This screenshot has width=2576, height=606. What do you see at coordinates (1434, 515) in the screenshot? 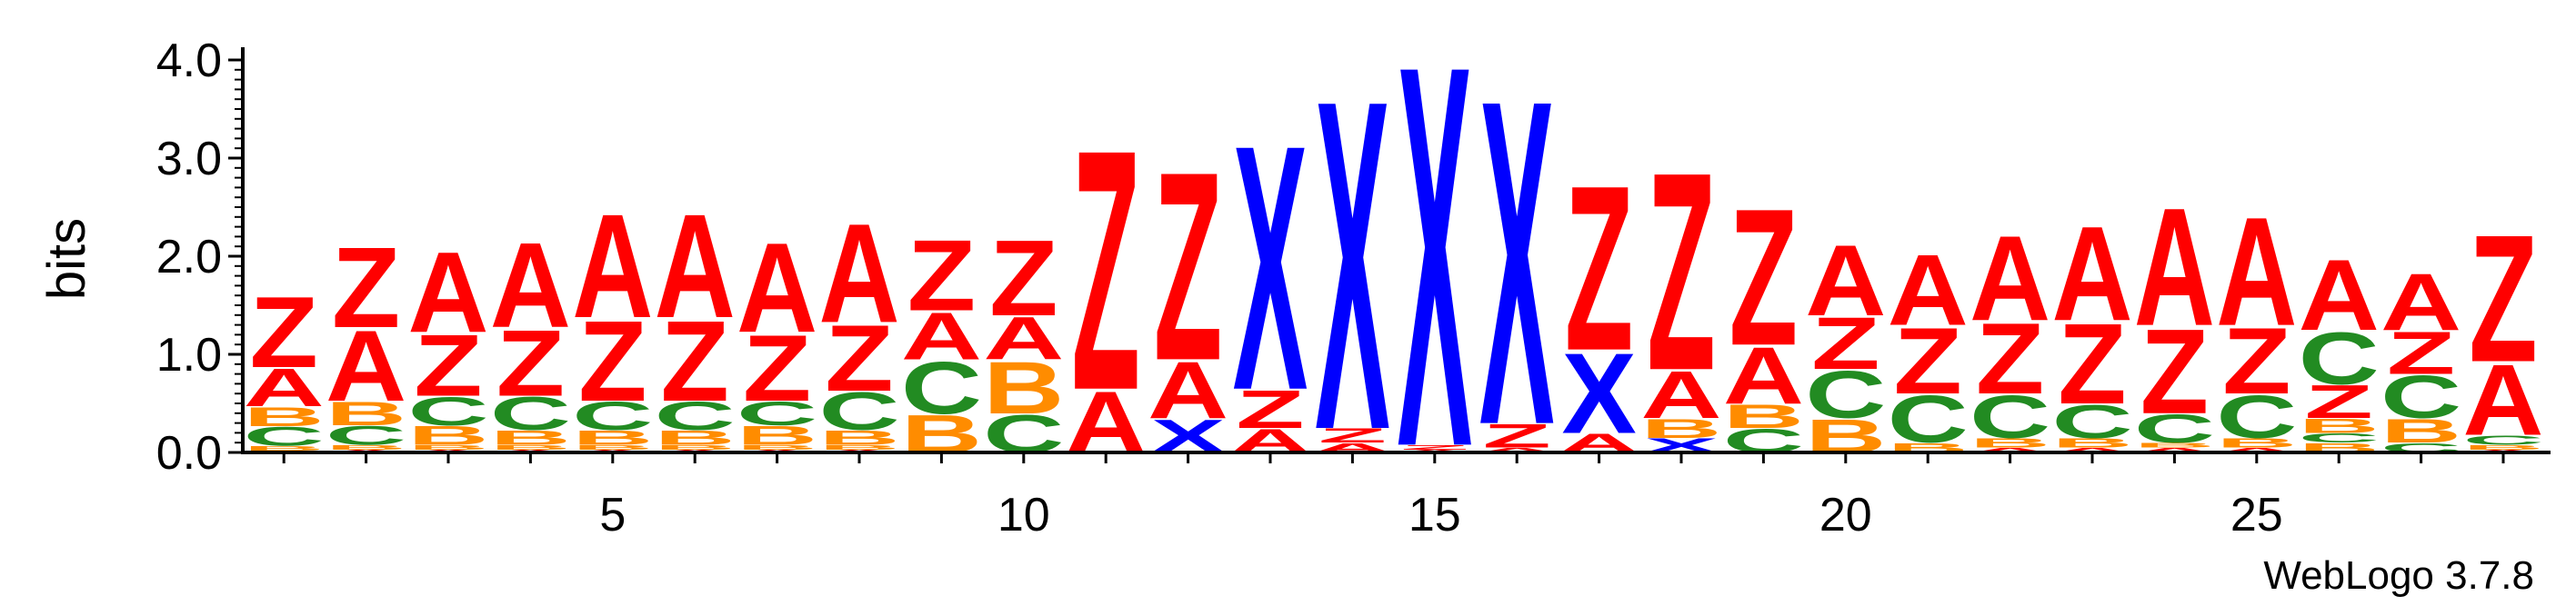
I see `x-tick-label: 15` at bounding box center [1434, 515].